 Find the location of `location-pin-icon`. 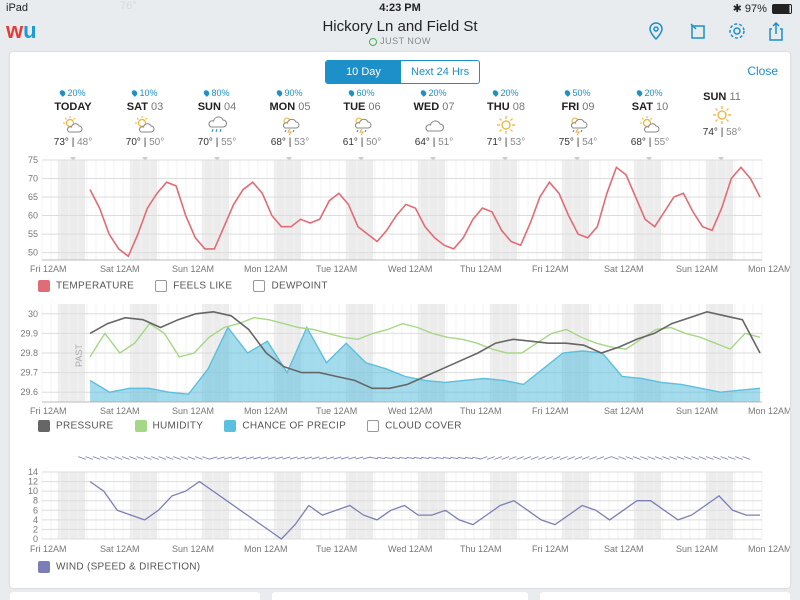

location-pin-icon is located at coordinates (656, 32).